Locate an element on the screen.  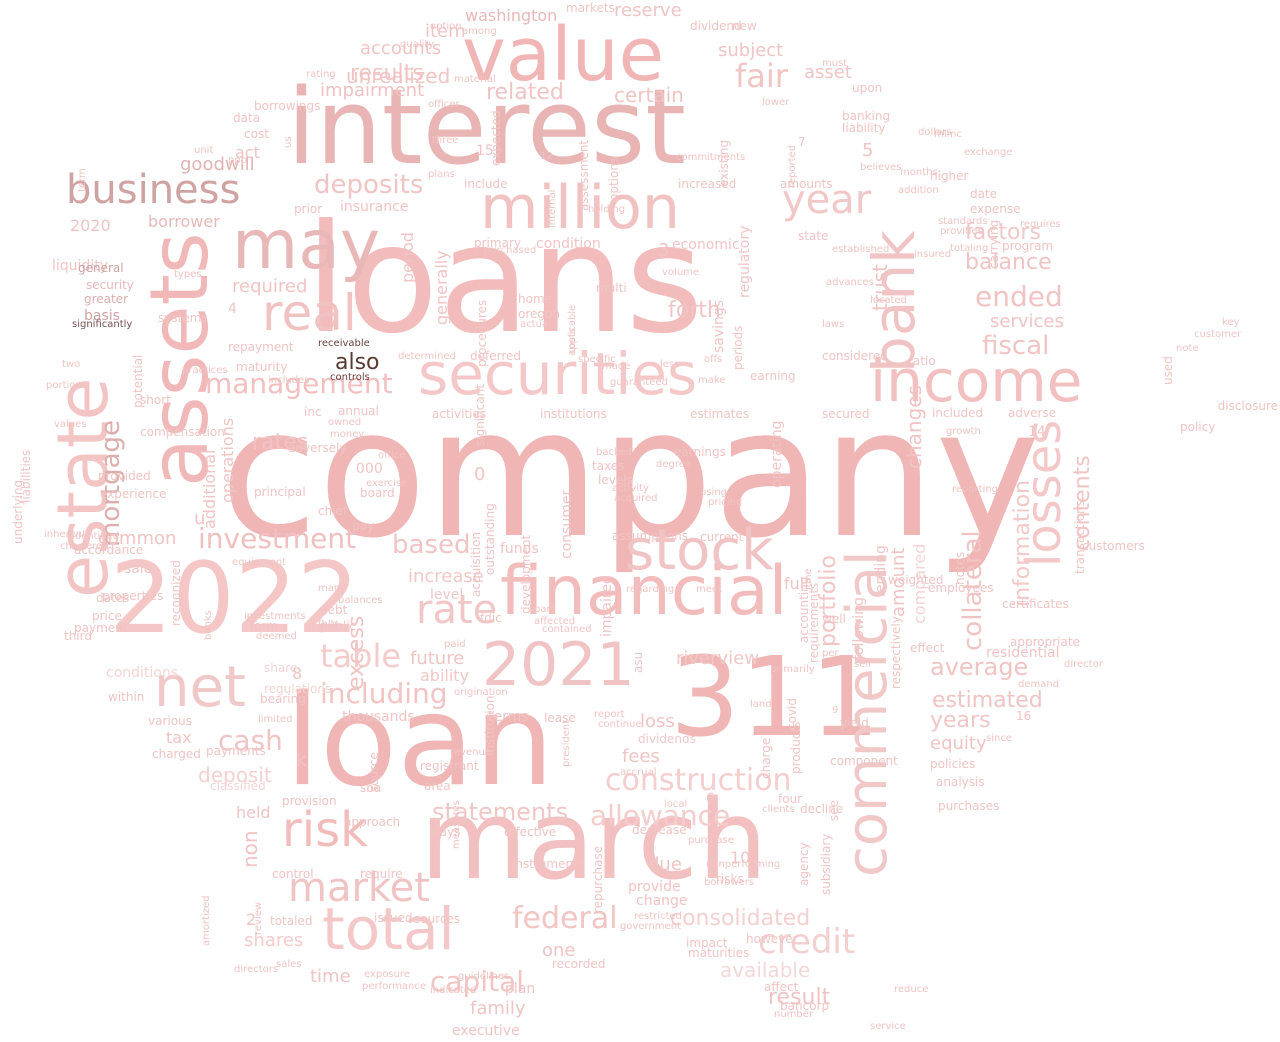
word: price is located at coordinates (107, 616).